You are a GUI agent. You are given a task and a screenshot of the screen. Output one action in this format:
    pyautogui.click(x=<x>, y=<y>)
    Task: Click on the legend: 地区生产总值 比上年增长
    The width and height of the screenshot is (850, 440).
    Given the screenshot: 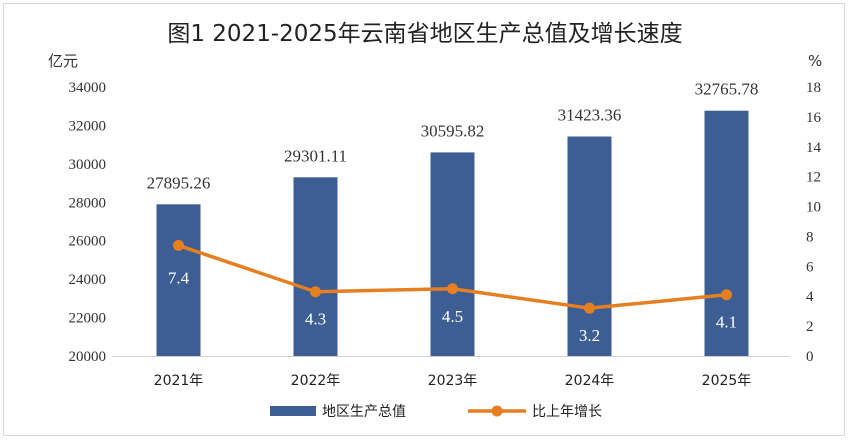 What is the action you would take?
    pyautogui.click(x=436, y=412)
    